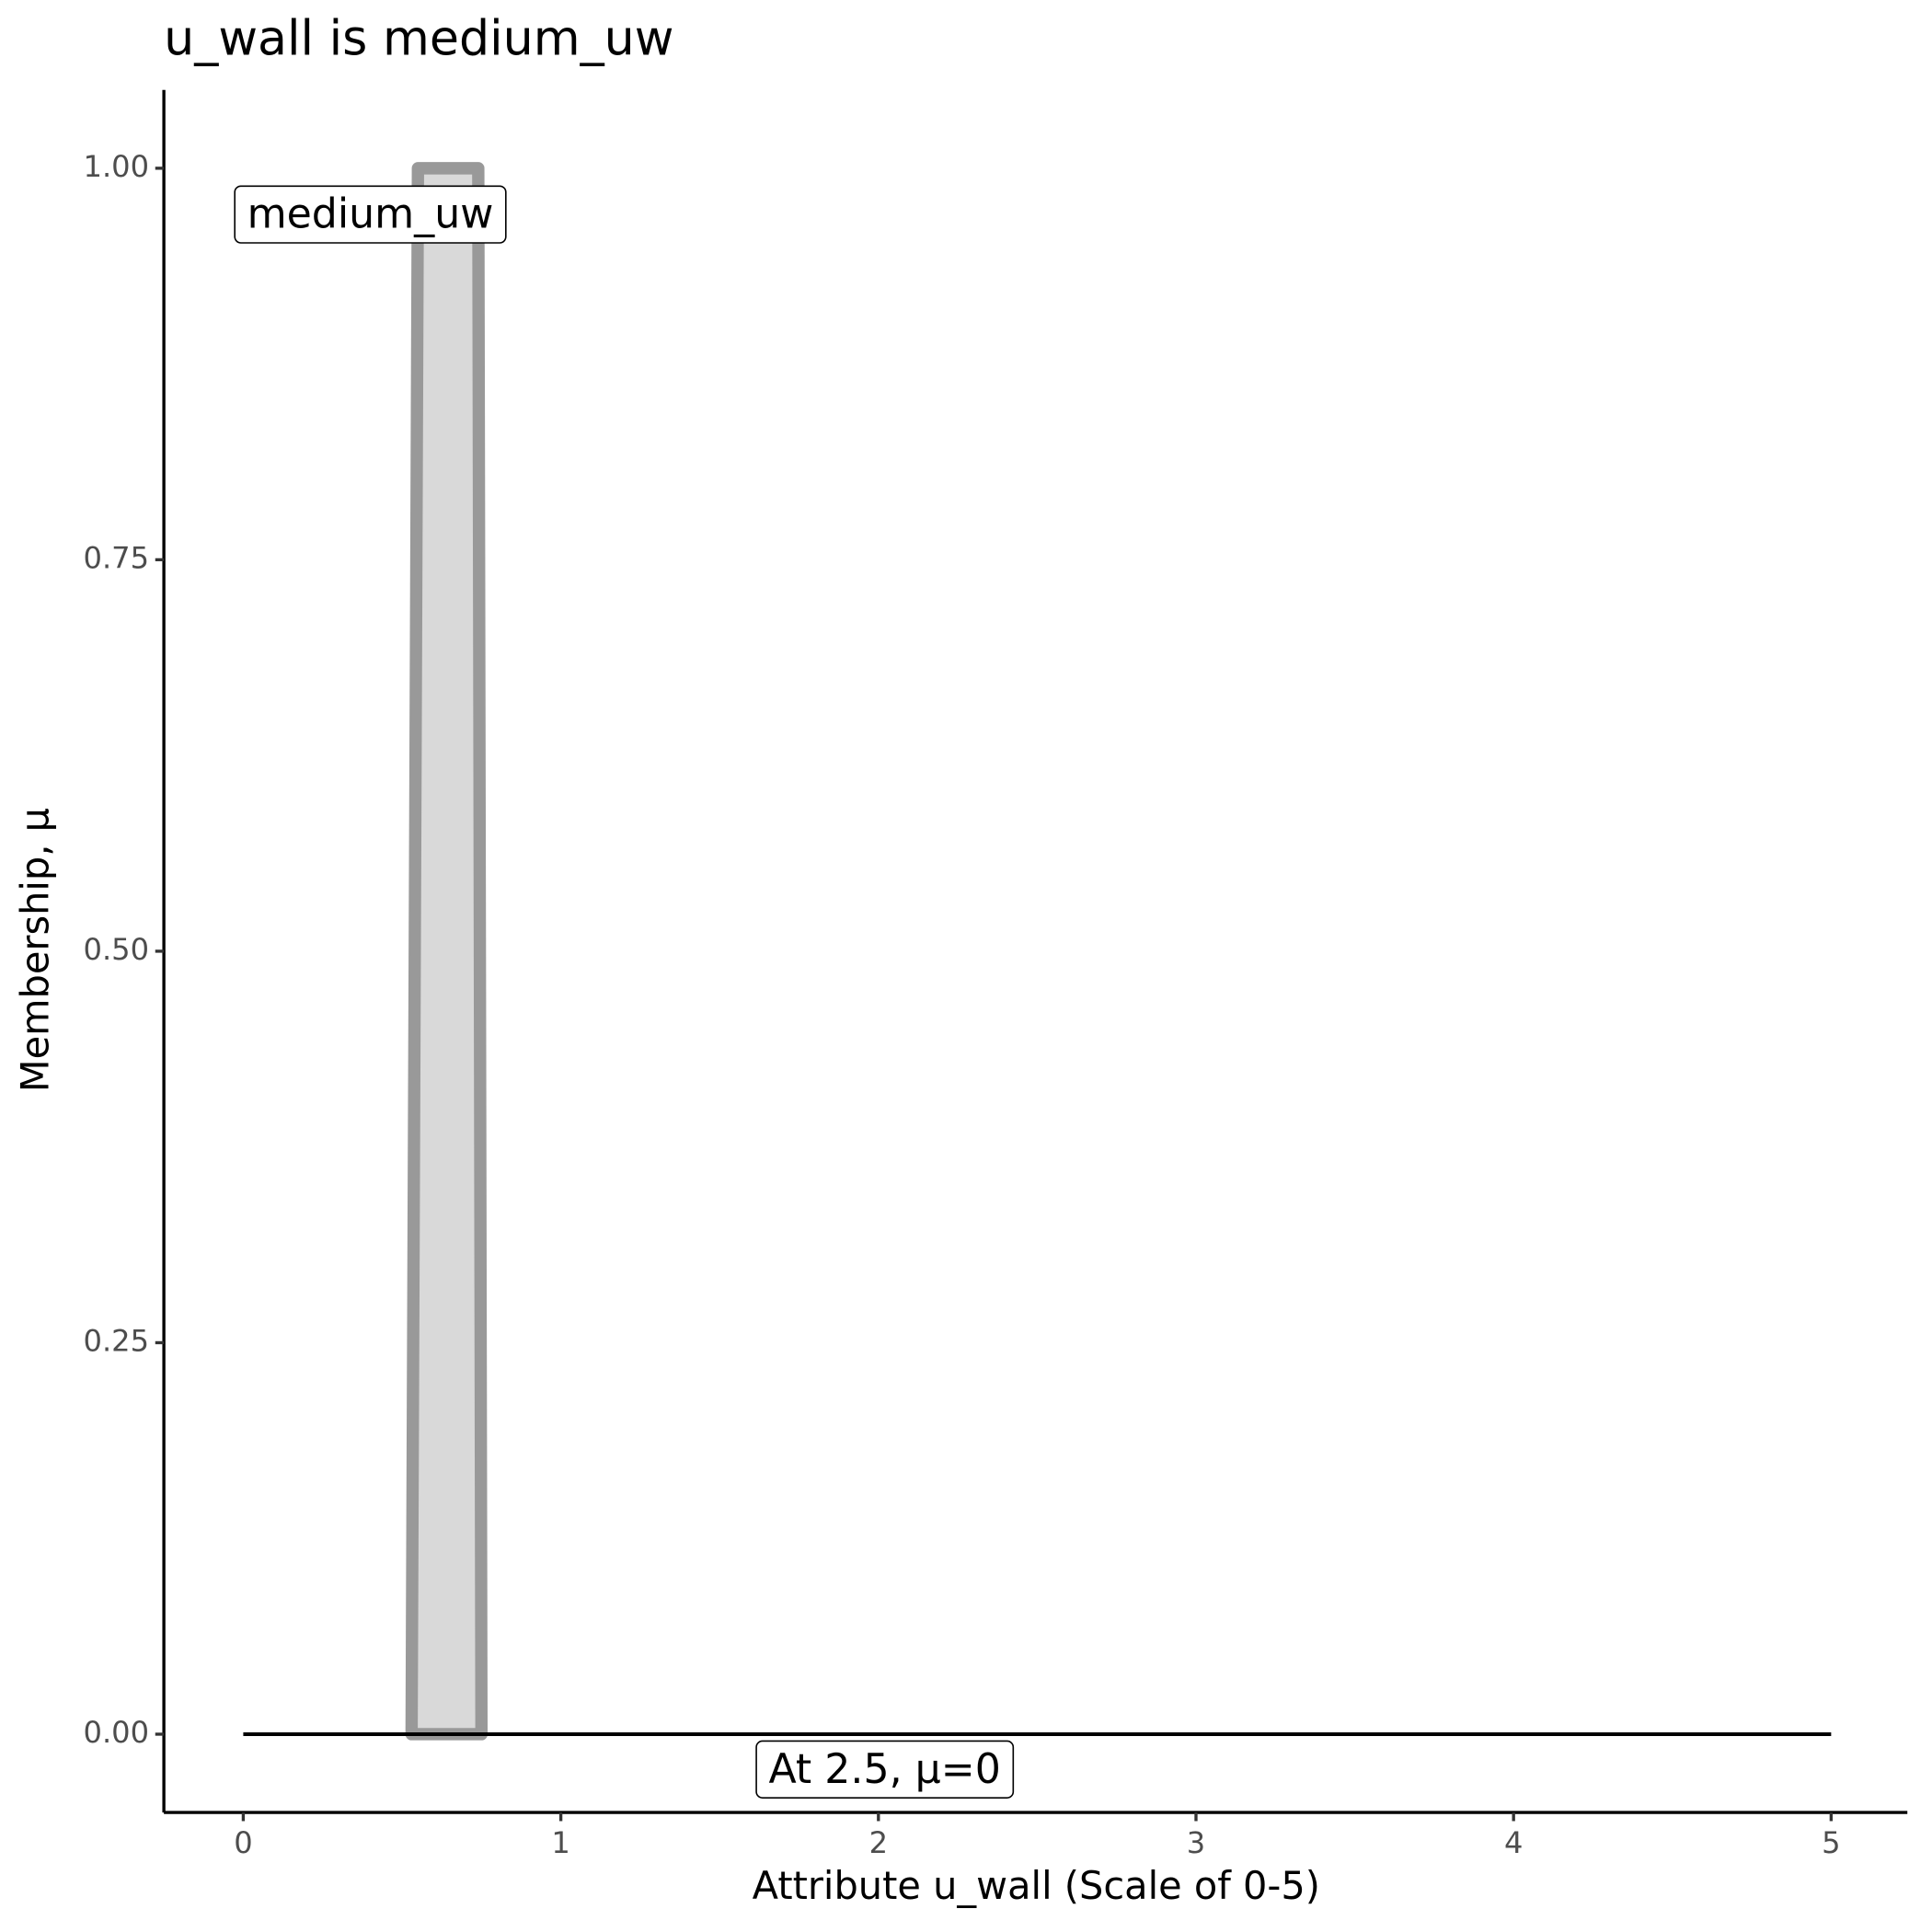 This screenshot has width=1932, height=1932. What do you see at coordinates (117, 1732) in the screenshot?
I see `y-tick-label: 0.00` at bounding box center [117, 1732].